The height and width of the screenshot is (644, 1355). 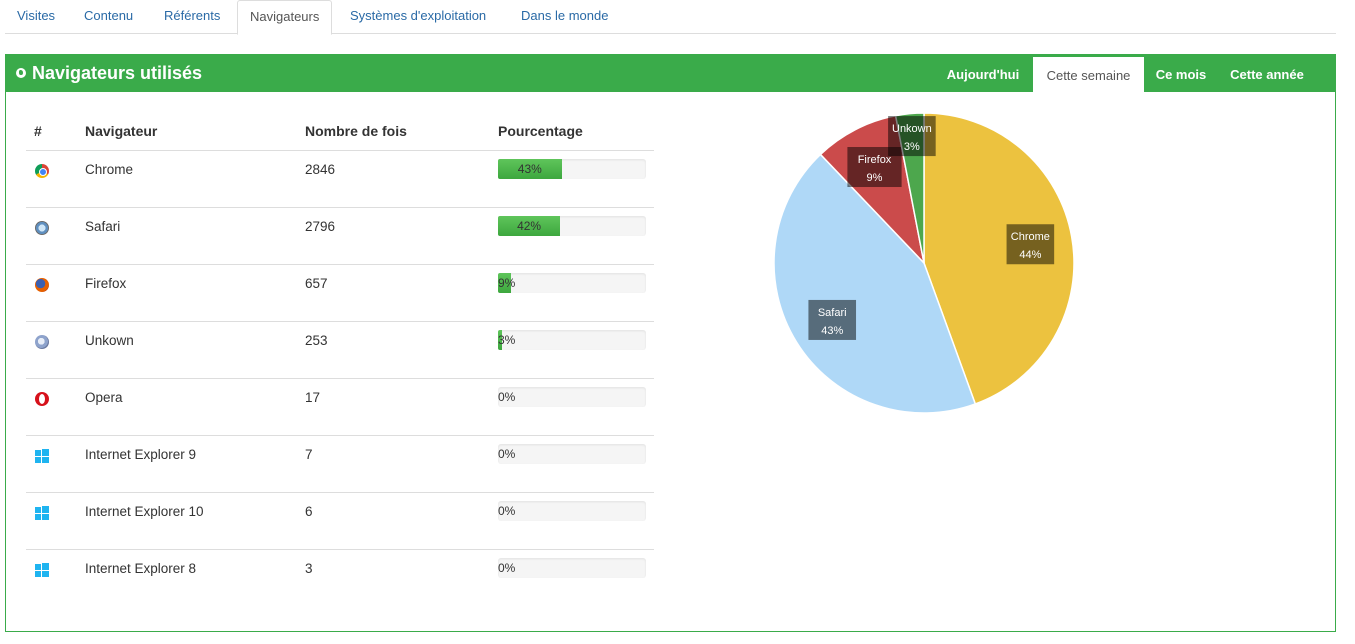 I want to click on pie-label-name: Safari, so click(x=832, y=313).